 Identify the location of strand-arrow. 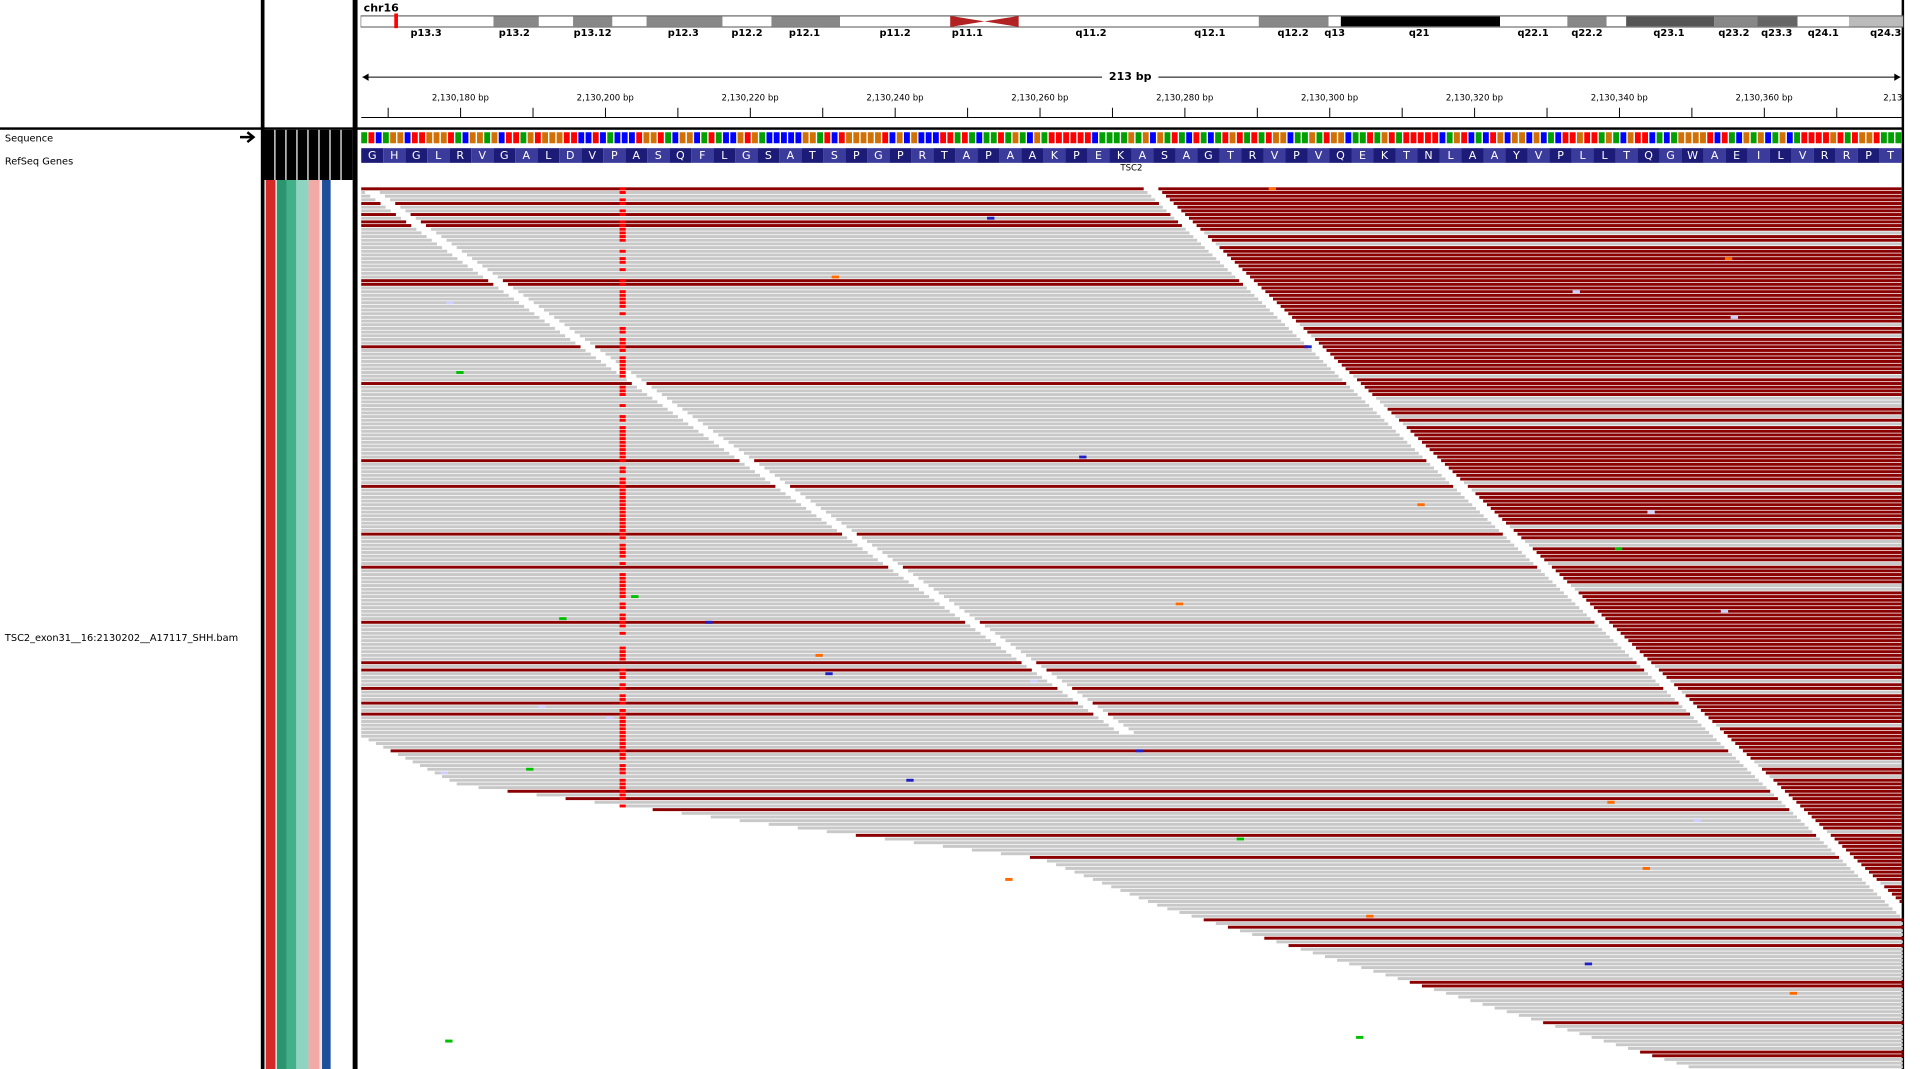
(248, 137).